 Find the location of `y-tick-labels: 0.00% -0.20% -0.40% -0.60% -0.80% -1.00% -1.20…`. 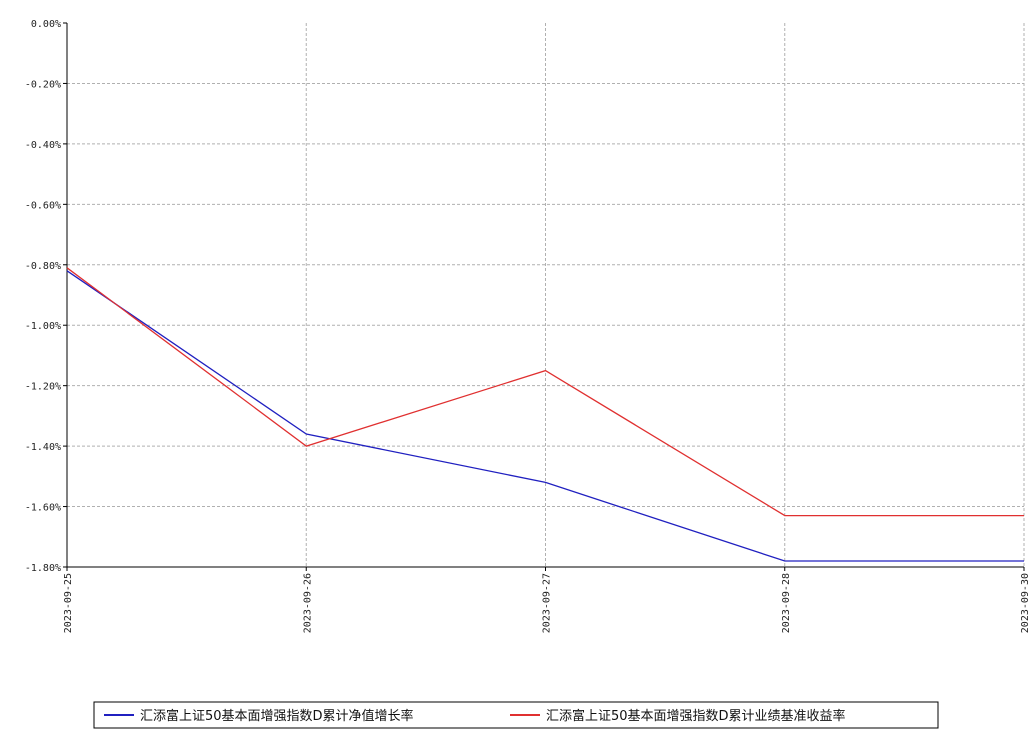

y-tick-labels: 0.00% -0.20% -0.40% -0.60% -0.80% -1.00% -1.20… is located at coordinates (43, 296).